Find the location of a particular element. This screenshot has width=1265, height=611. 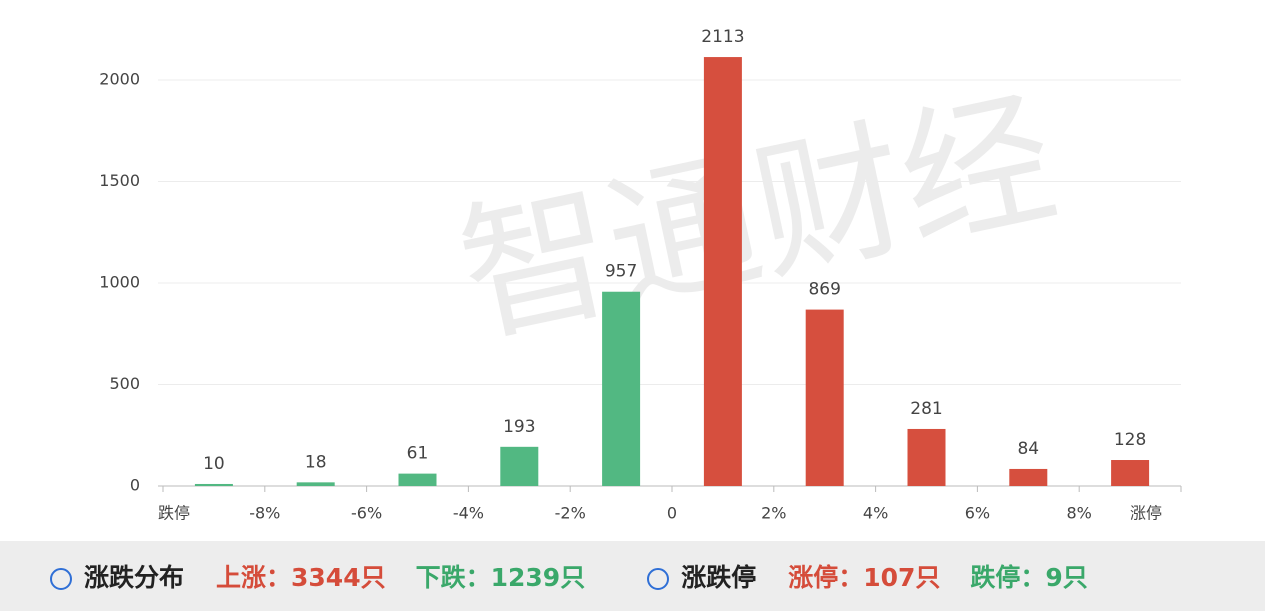

x-tick-label: 跌停 is located at coordinates (174, 513).